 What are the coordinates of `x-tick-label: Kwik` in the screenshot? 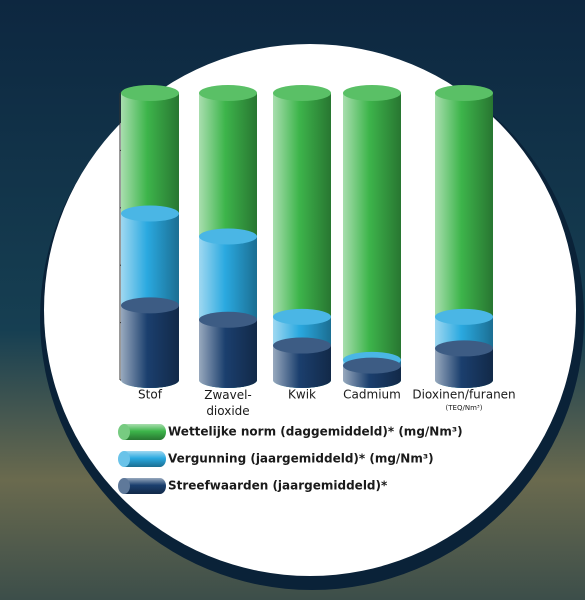 It's located at (302, 395).